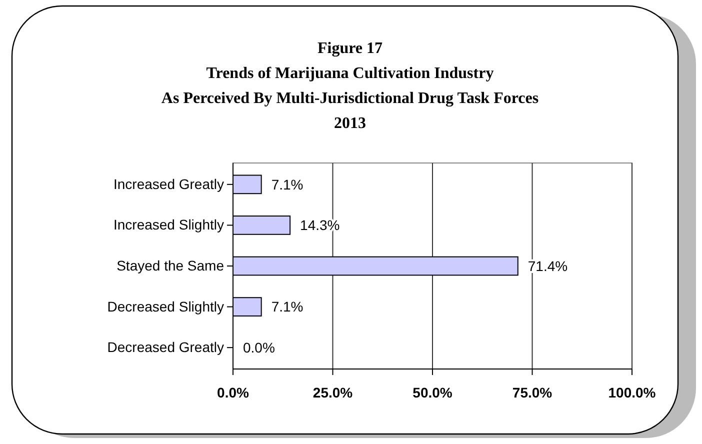 This screenshot has width=702, height=444. I want to click on x-tick-label: 75.0%, so click(532, 392).